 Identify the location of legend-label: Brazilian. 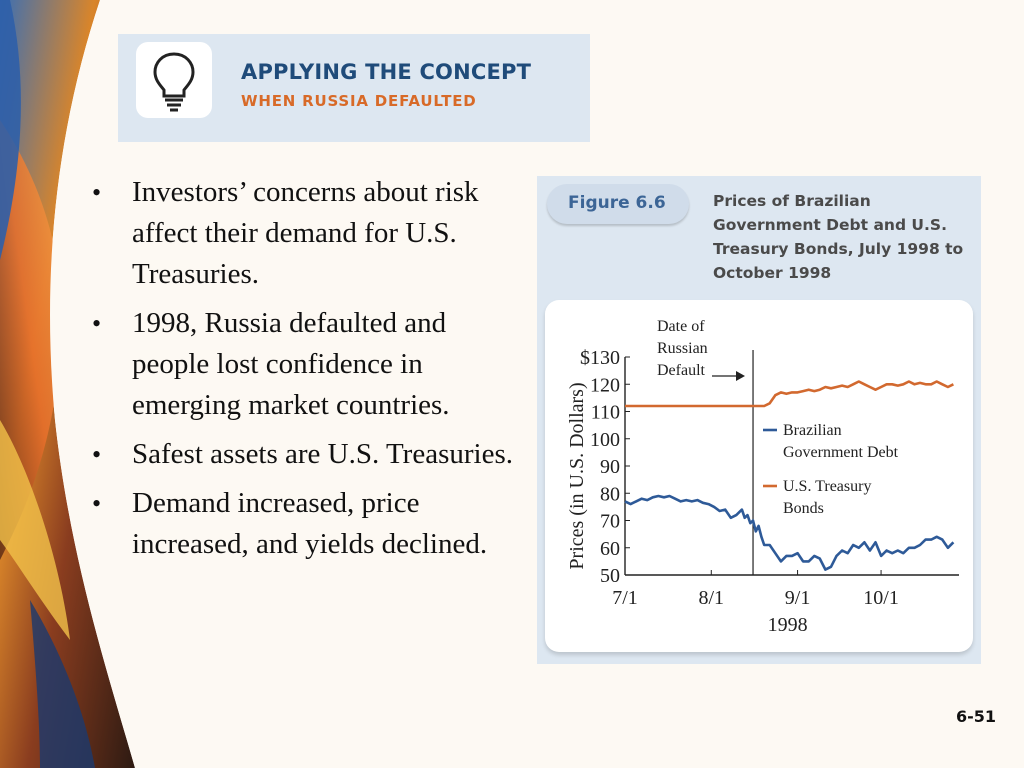
(812, 430).